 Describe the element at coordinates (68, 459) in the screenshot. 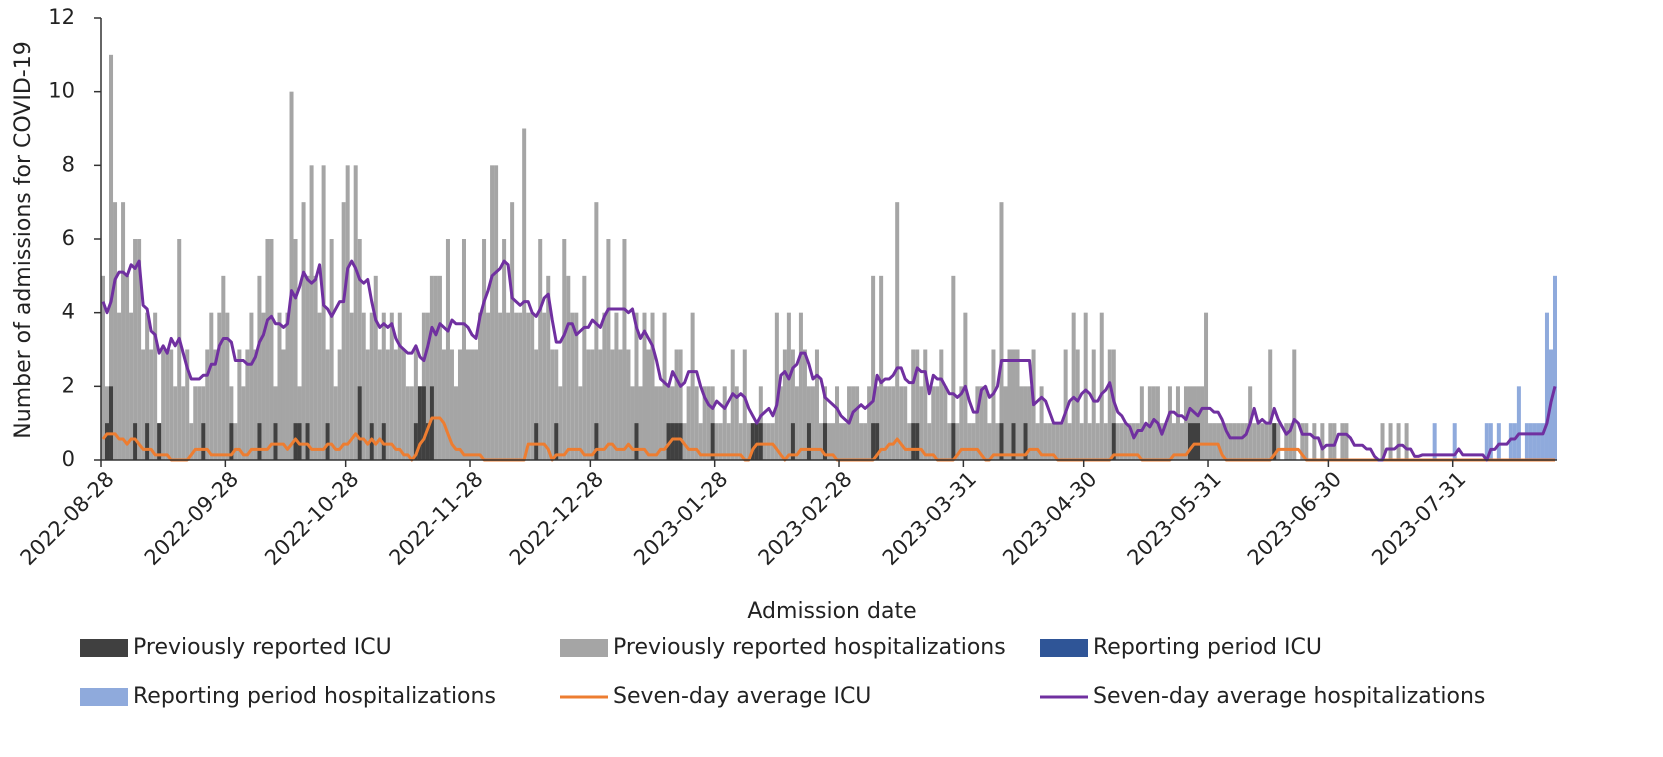

I see `y-tick-label: 0` at that location.